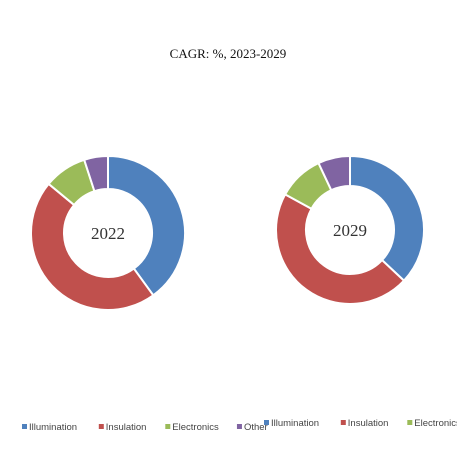 This screenshot has height=457, width=457. I want to click on slice-illumination-2022, so click(146, 225).